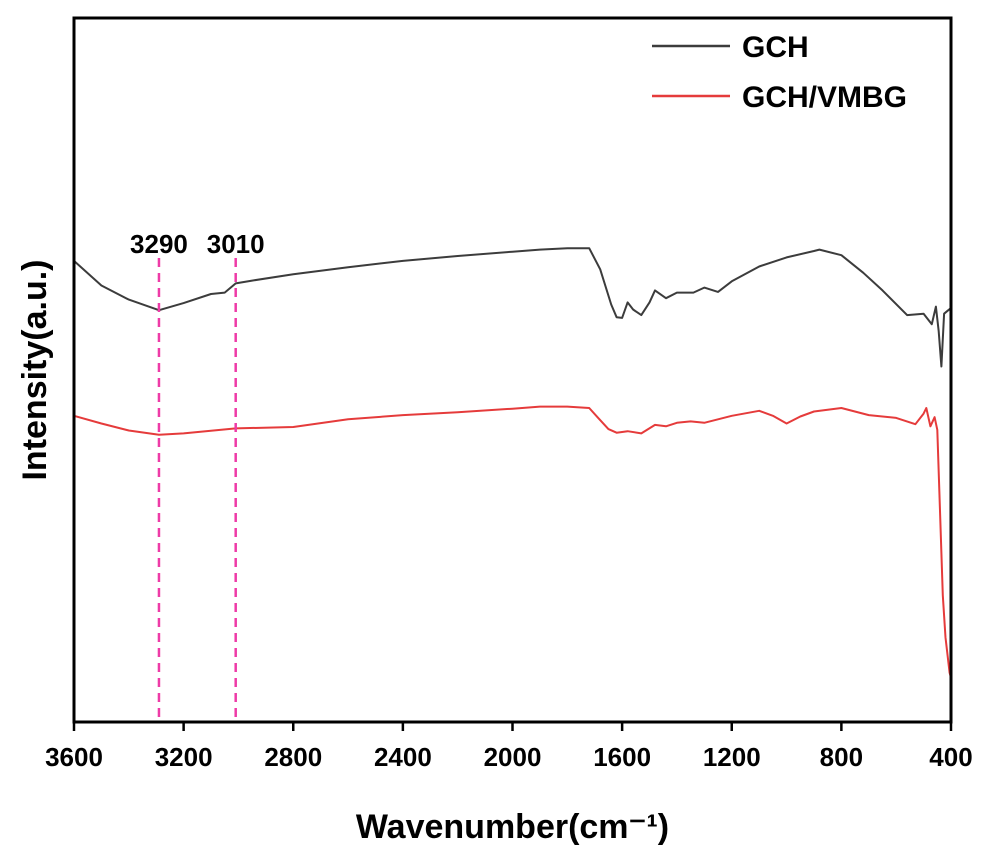 Image resolution: width=990 pixels, height=860 pixels. What do you see at coordinates (236, 244) in the screenshot?
I see `marker-label-3010: 3010` at bounding box center [236, 244].